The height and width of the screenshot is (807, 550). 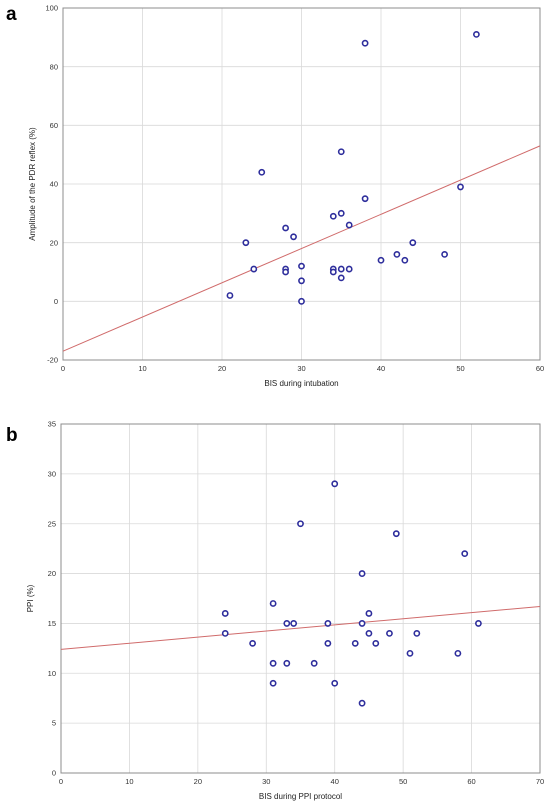 I want to click on y-tick-label: 40, so click(x=54, y=184).